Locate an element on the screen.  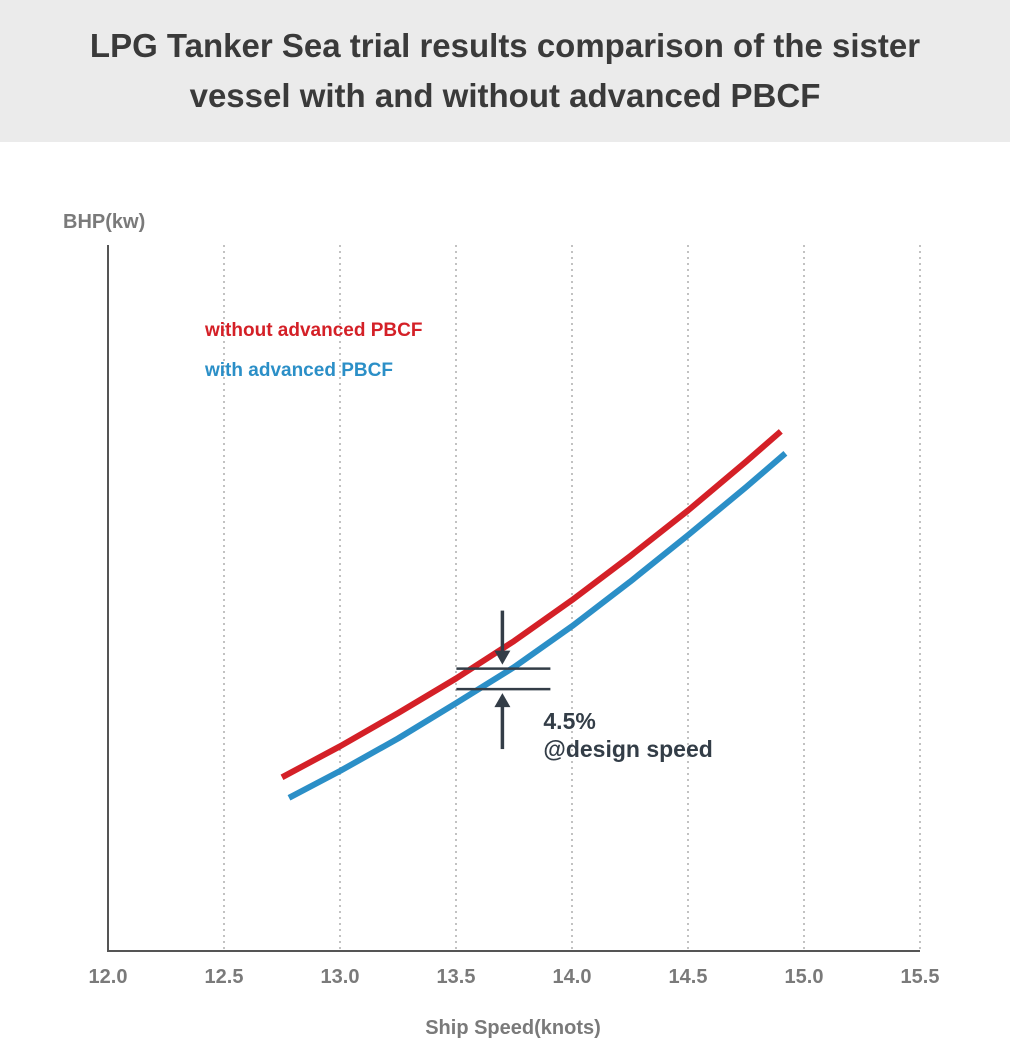
legend-label-with: with advanced PBCF is located at coordinates (298, 370).